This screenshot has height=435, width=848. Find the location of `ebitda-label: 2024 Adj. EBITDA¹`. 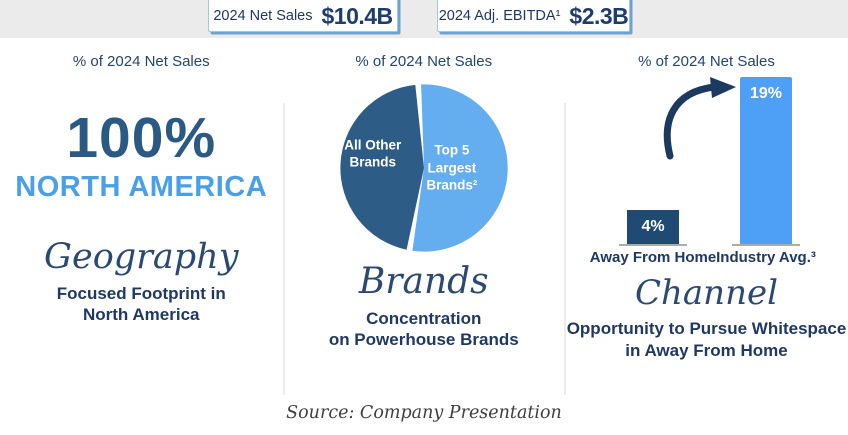

ebitda-label: 2024 Adj. EBITDA¹ is located at coordinates (499, 16).